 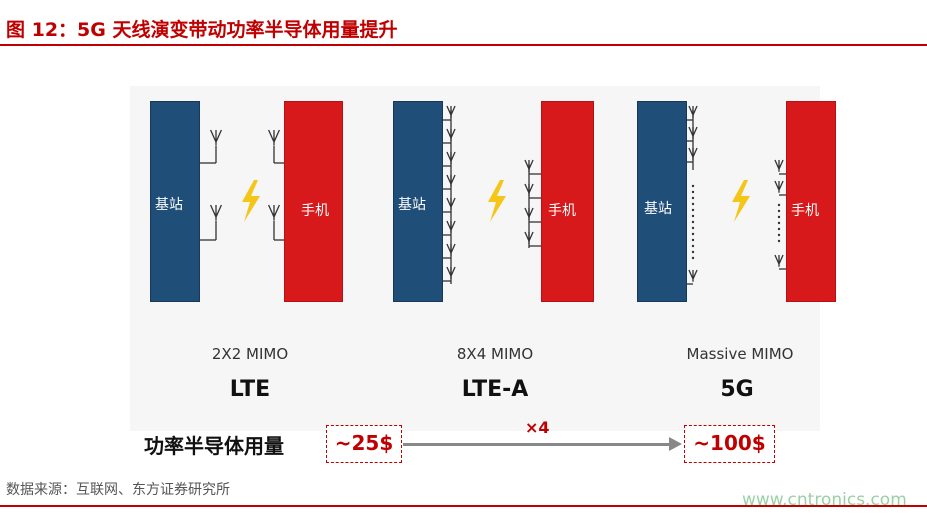 I want to click on phone-block-lte: 手机, so click(x=313, y=201).